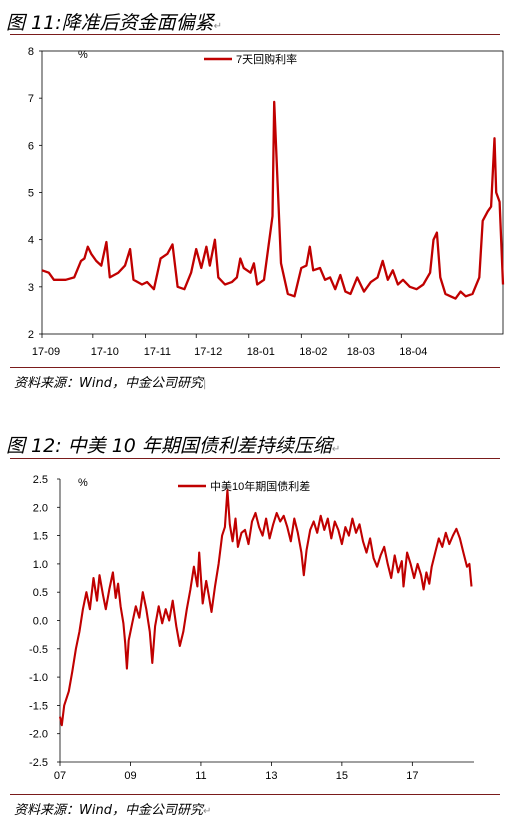 The width and height of the screenshot is (517, 824). I want to click on y-tick-label: 0.0, so click(40, 622).